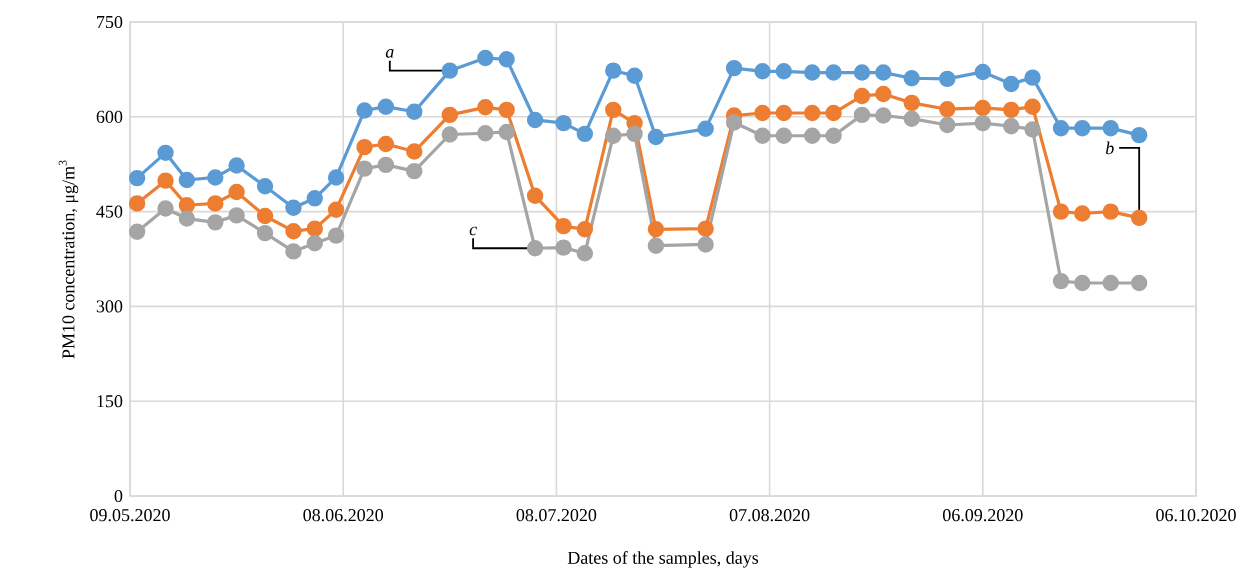 The width and height of the screenshot is (1251, 583). Describe the element at coordinates (343, 515) in the screenshot. I see `x-tick-label: 08.06.2020` at that location.